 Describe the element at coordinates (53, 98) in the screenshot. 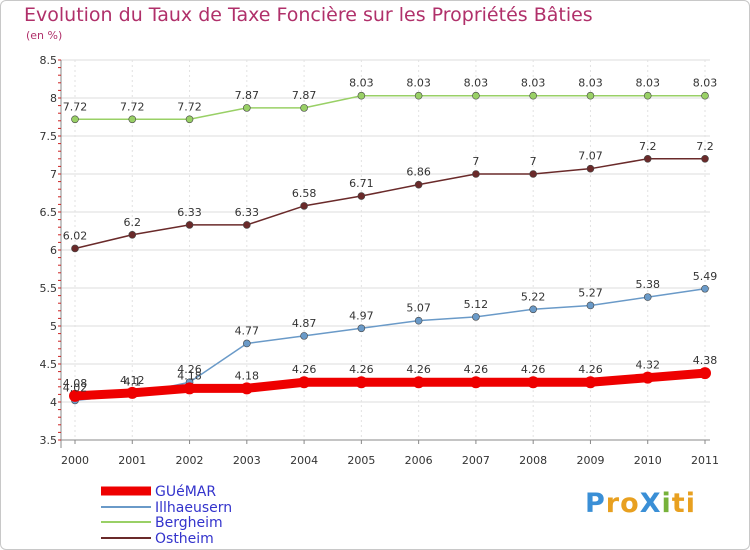

I see `y-tick-label: 8` at that location.